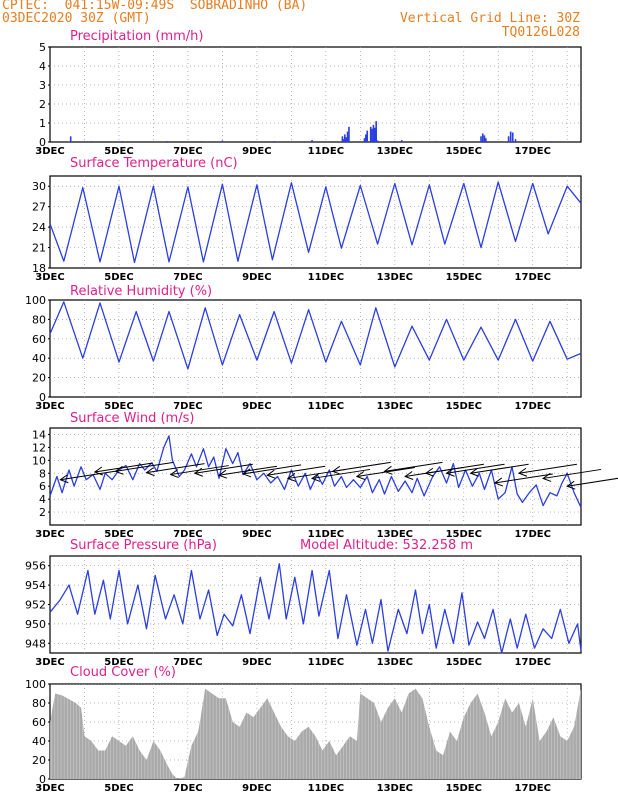 The width and height of the screenshot is (618, 800). Describe the element at coordinates (39, 703) in the screenshot. I see `y-tick-label: 80` at that location.